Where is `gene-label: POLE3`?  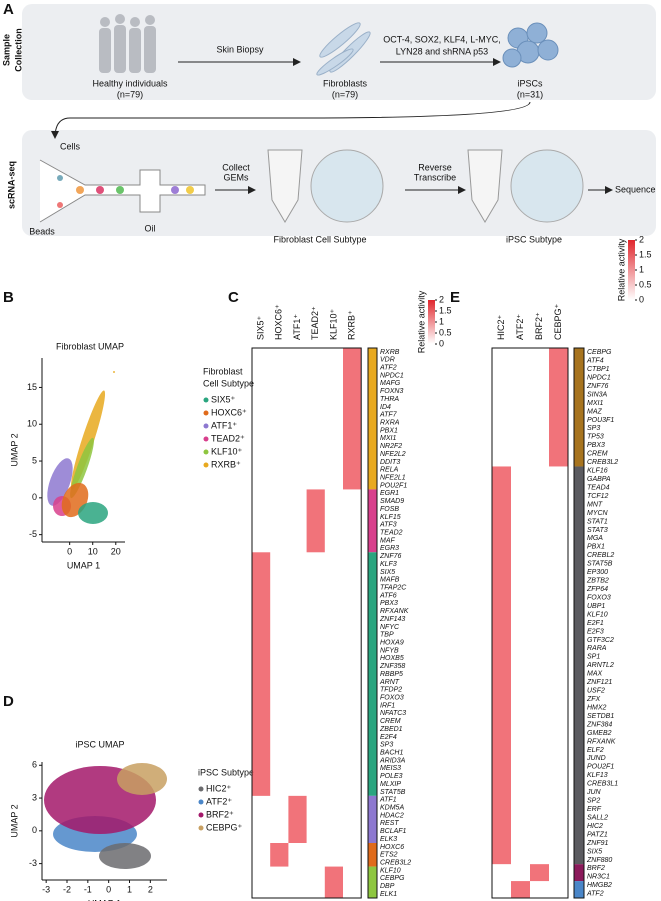 gene-label: POLE3 is located at coordinates (391, 776).